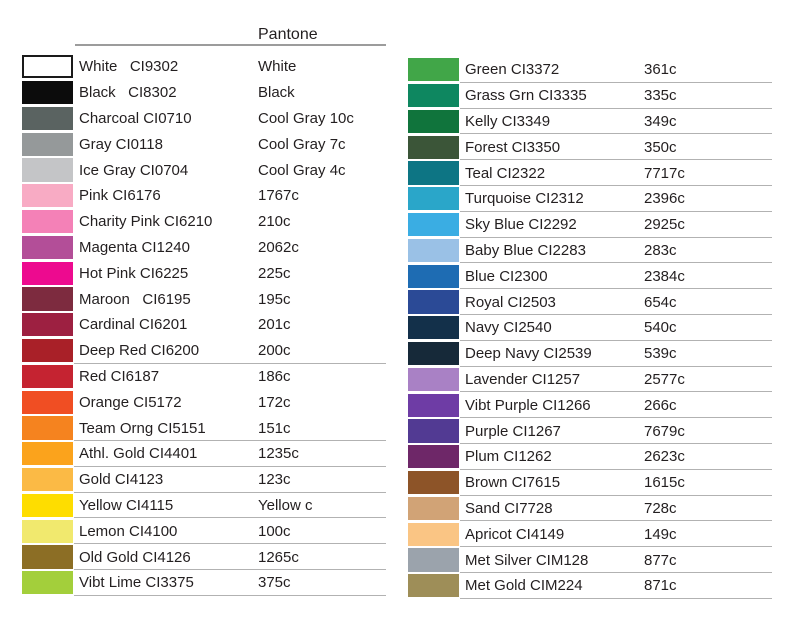  Describe the element at coordinates (230, 45) in the screenshot. I see `header-divider` at that location.